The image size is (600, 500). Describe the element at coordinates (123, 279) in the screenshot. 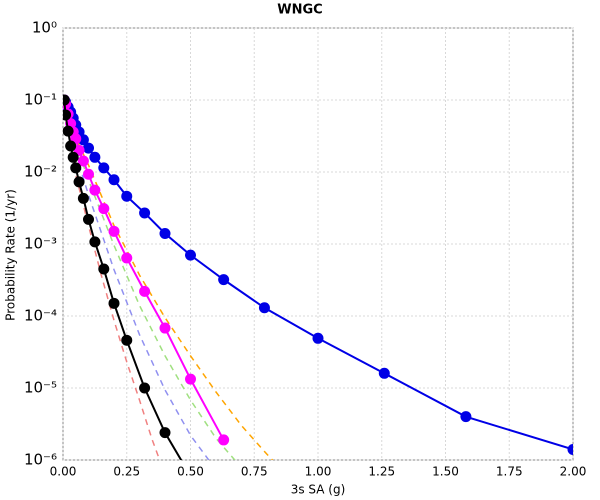

I see `series-line` at that location.